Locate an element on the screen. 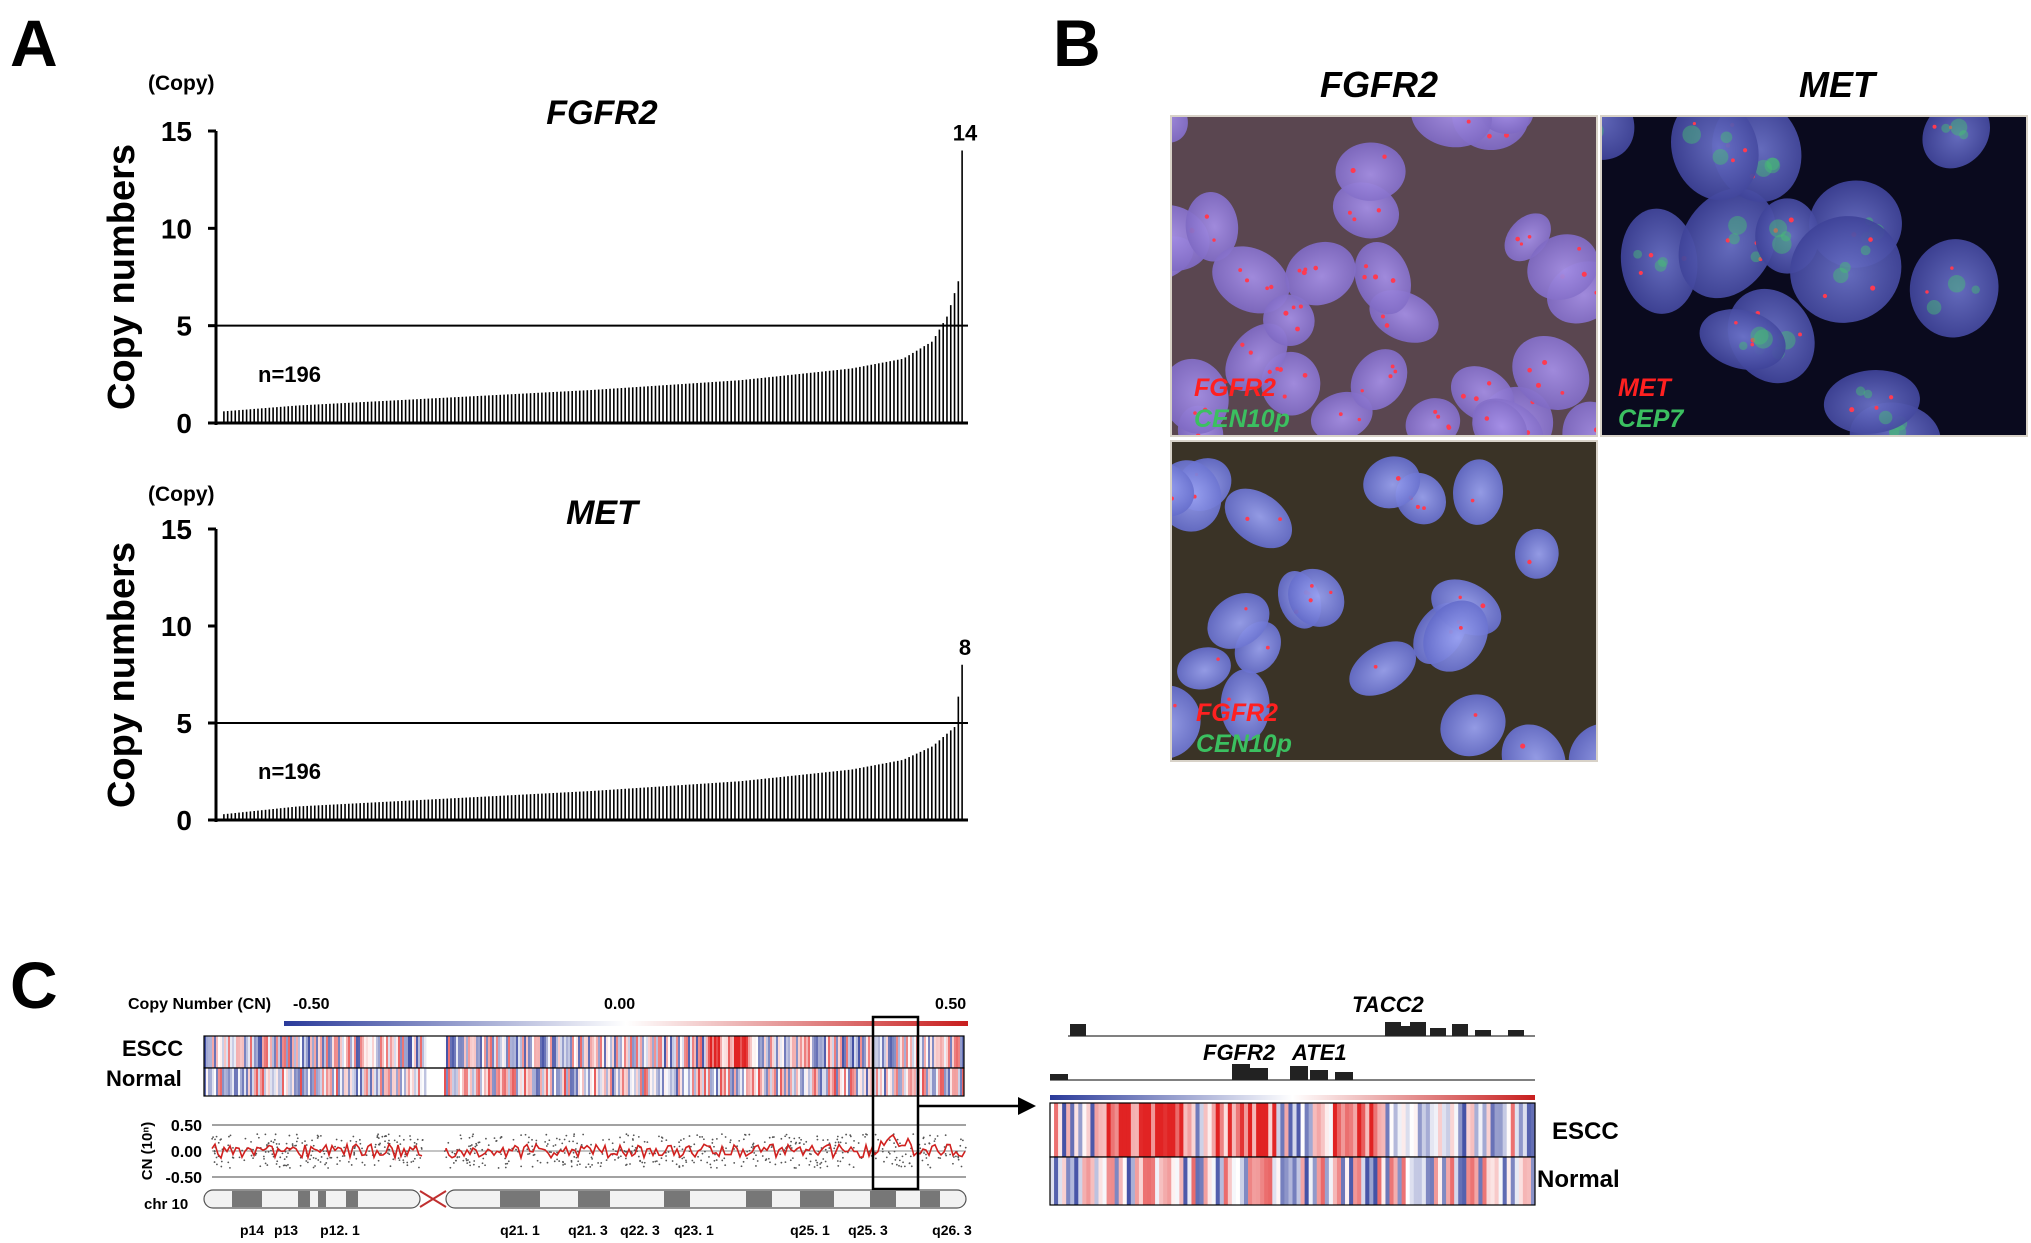 Image resolution: width=2031 pixels, height=1243 pixels. chromosome-band is located at coordinates (520, 1199).